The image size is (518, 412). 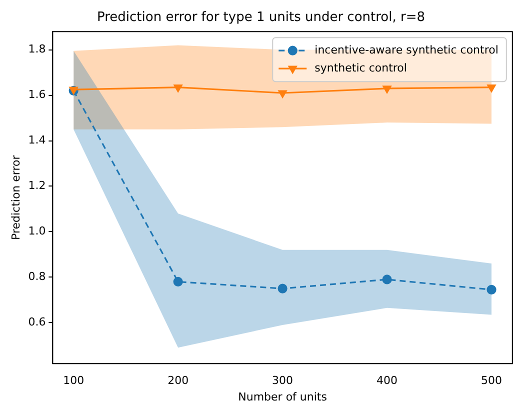 I want to click on x-axis-title: Number of units, so click(x=283, y=397).